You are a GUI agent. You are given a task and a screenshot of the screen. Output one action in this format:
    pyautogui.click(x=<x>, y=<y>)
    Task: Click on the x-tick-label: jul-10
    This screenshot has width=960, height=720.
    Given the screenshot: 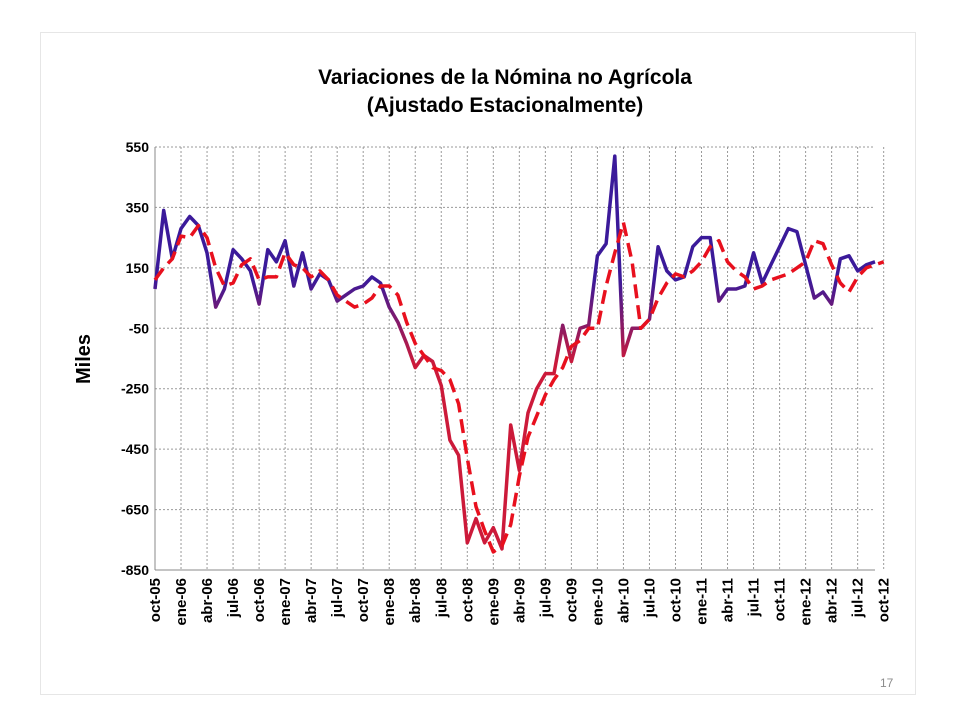 What is the action you would take?
    pyautogui.click(x=649, y=598)
    